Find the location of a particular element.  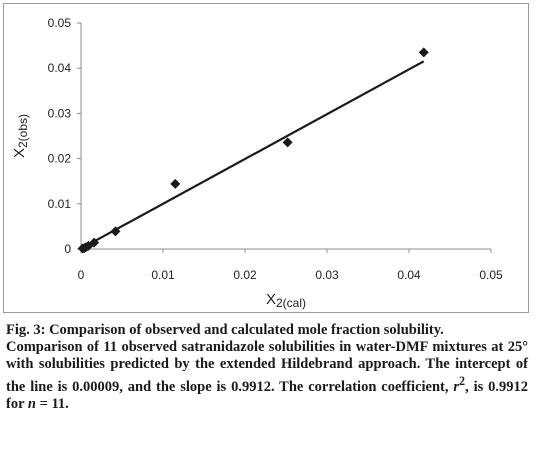

caption-r-symbol: r is located at coordinates (456, 386).